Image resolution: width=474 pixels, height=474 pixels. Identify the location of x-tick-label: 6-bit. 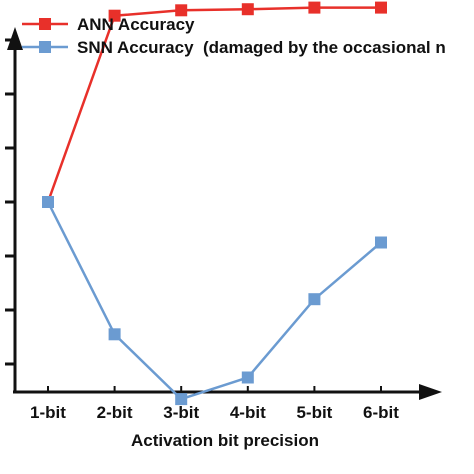
(381, 412).